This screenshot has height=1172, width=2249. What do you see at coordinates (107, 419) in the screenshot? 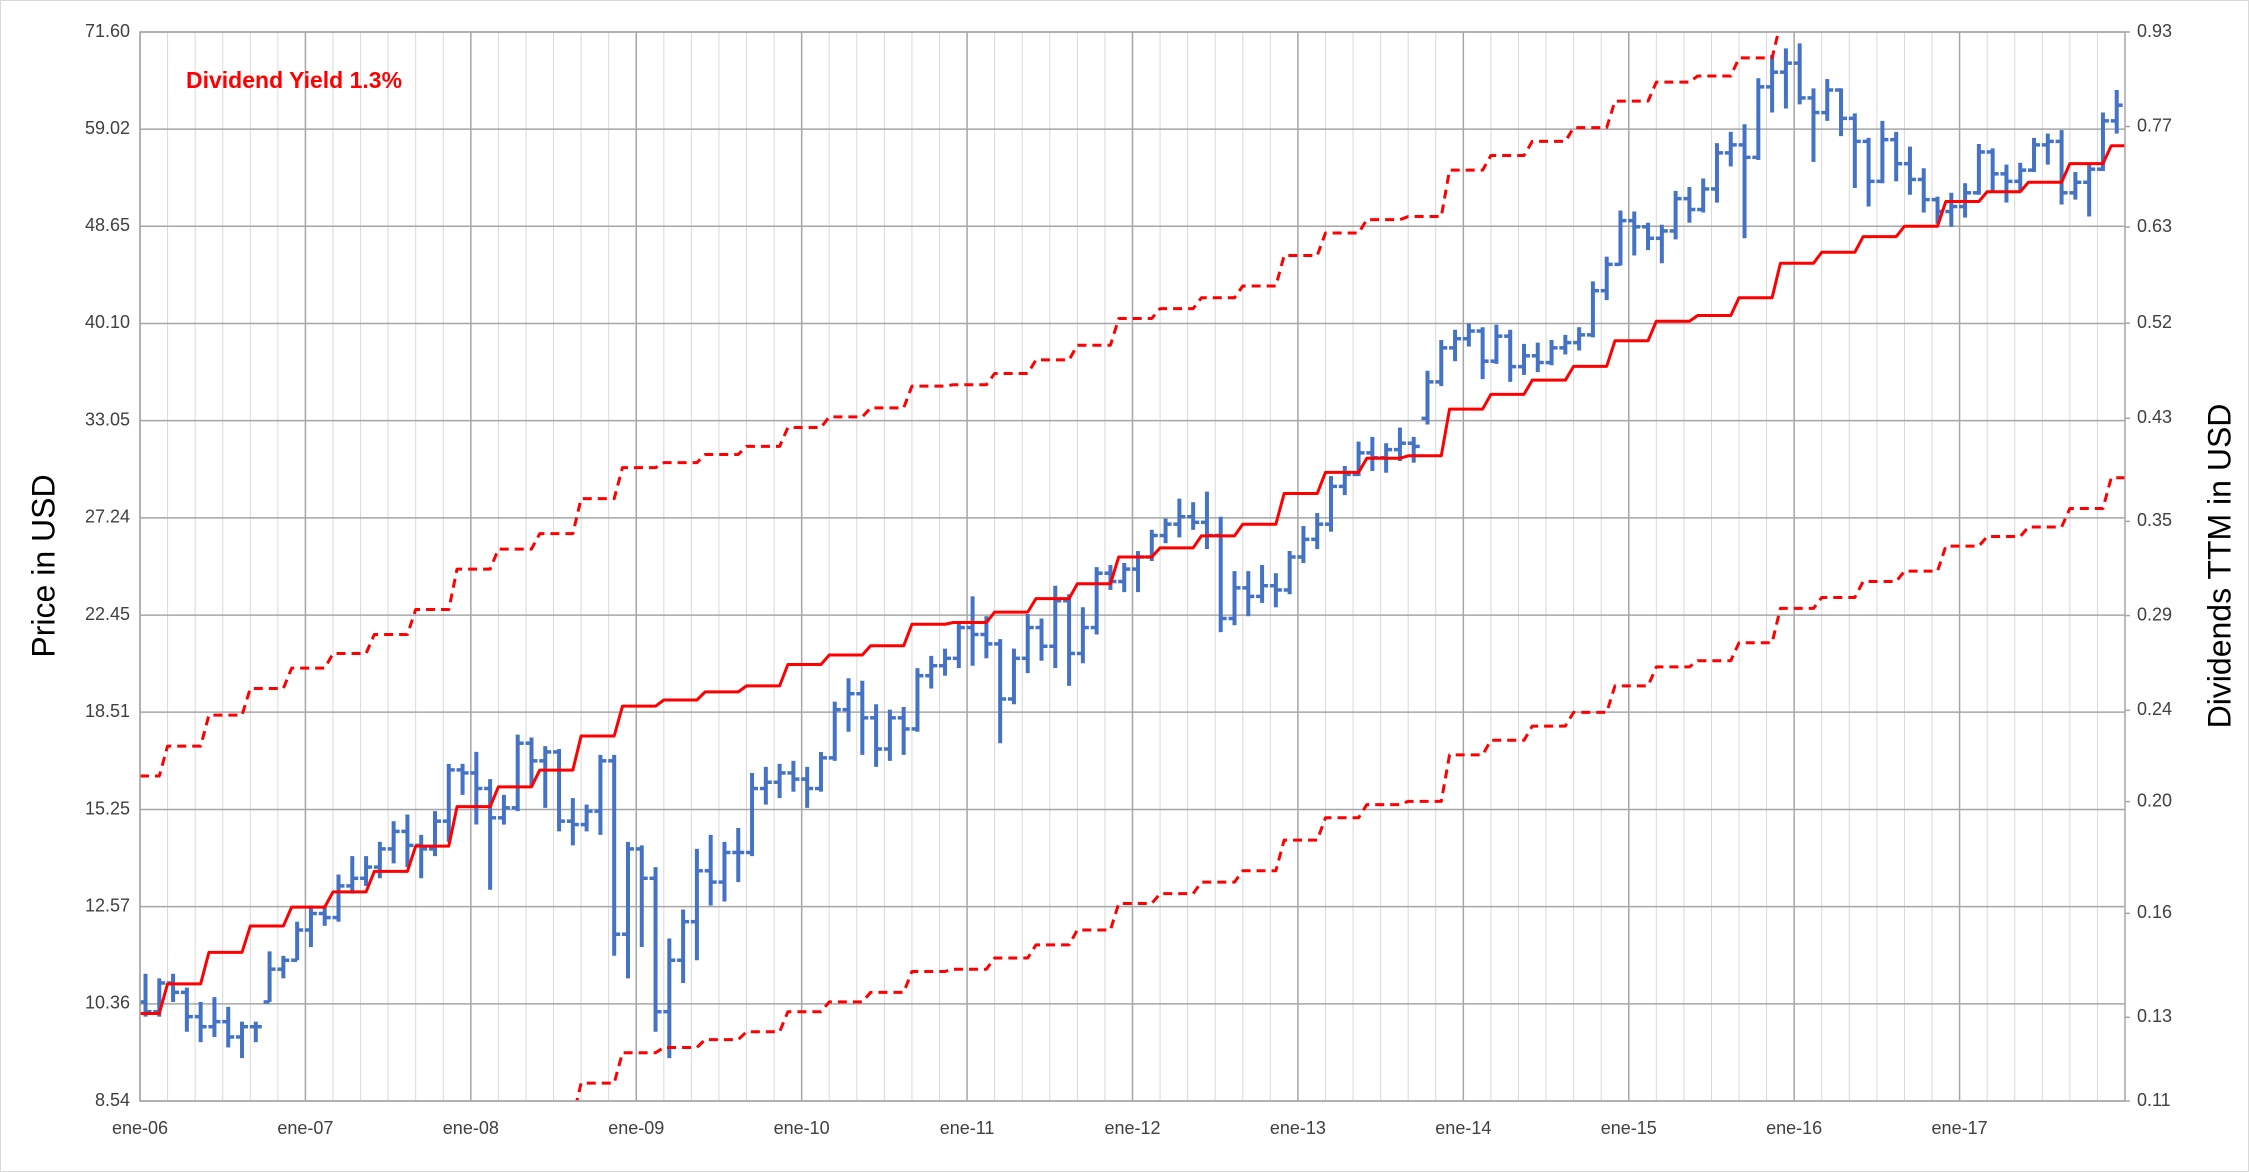
I see `y-tick-label: 33.05` at bounding box center [107, 419].